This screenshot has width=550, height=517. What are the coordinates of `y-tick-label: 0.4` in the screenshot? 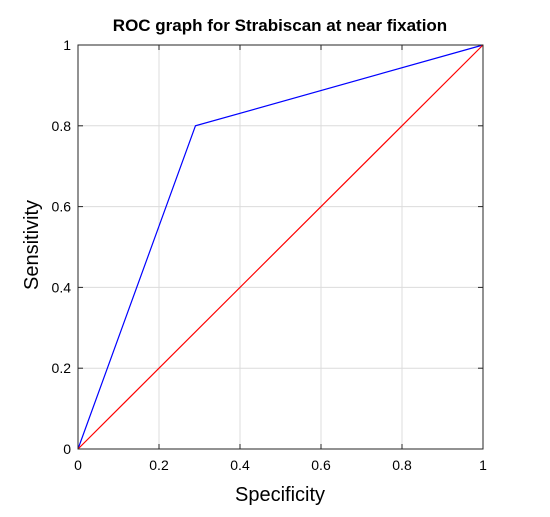 It's located at (62, 287).